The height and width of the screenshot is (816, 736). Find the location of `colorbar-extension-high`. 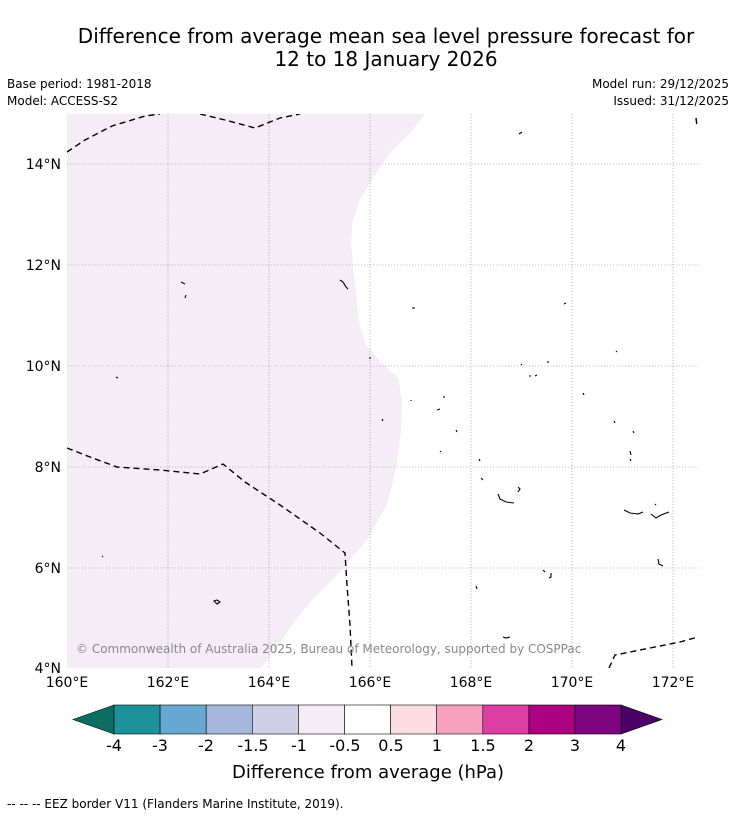

colorbar-extension-high is located at coordinates (641, 719).